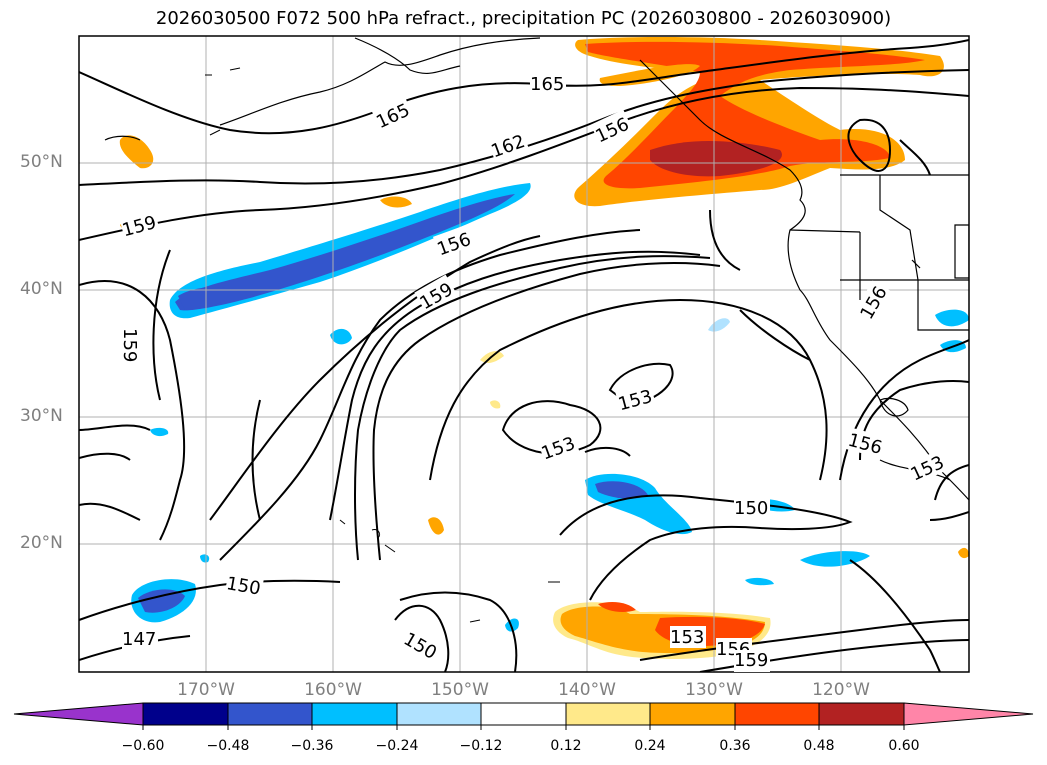  What do you see at coordinates (333, 690) in the screenshot?
I see `longitude-label: 160°W` at bounding box center [333, 690].